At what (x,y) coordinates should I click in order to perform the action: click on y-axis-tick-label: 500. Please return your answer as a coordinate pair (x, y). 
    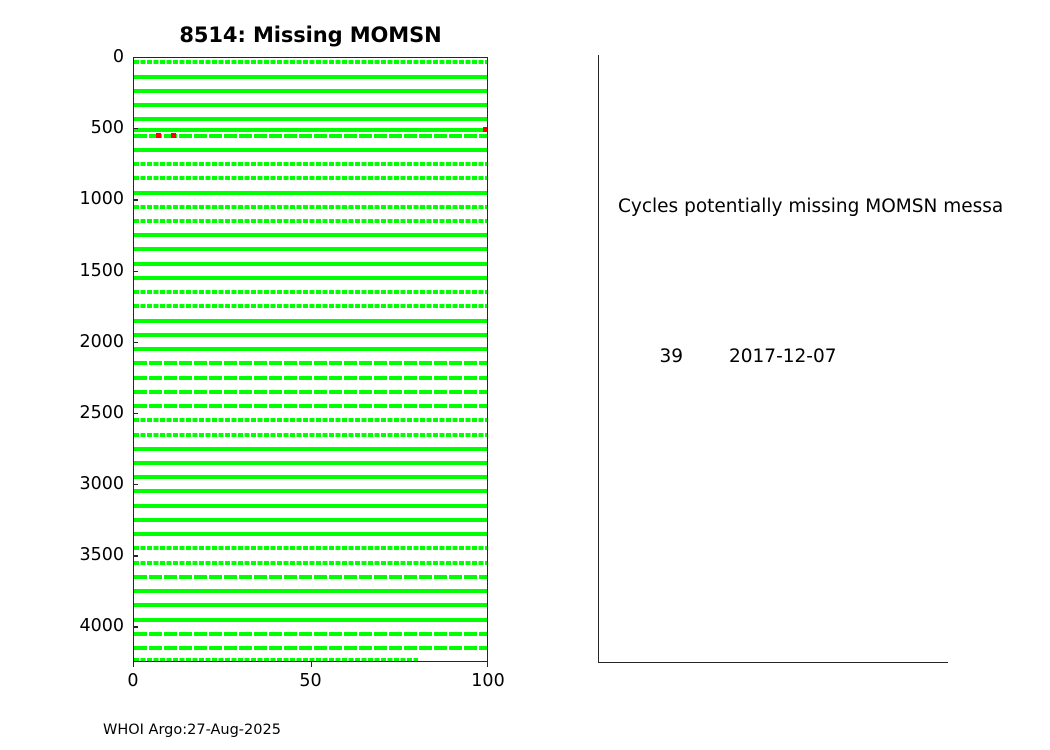
    Looking at the image, I should click on (107, 128).